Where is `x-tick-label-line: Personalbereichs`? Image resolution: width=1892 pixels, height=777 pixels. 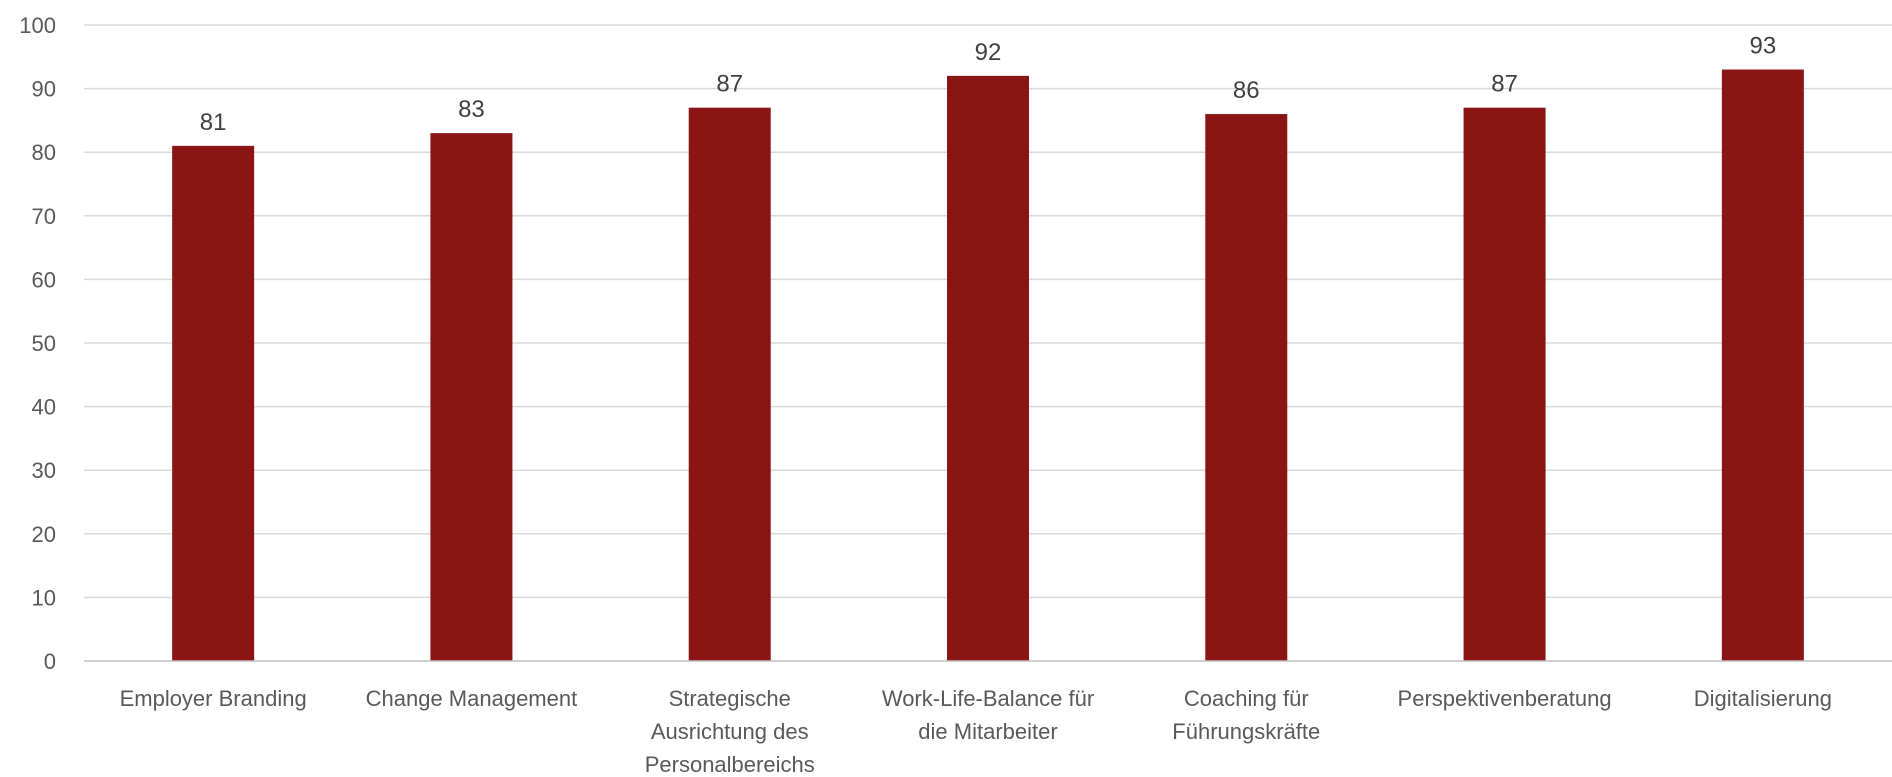
x-tick-label-line: Personalbereichs is located at coordinates (730, 764).